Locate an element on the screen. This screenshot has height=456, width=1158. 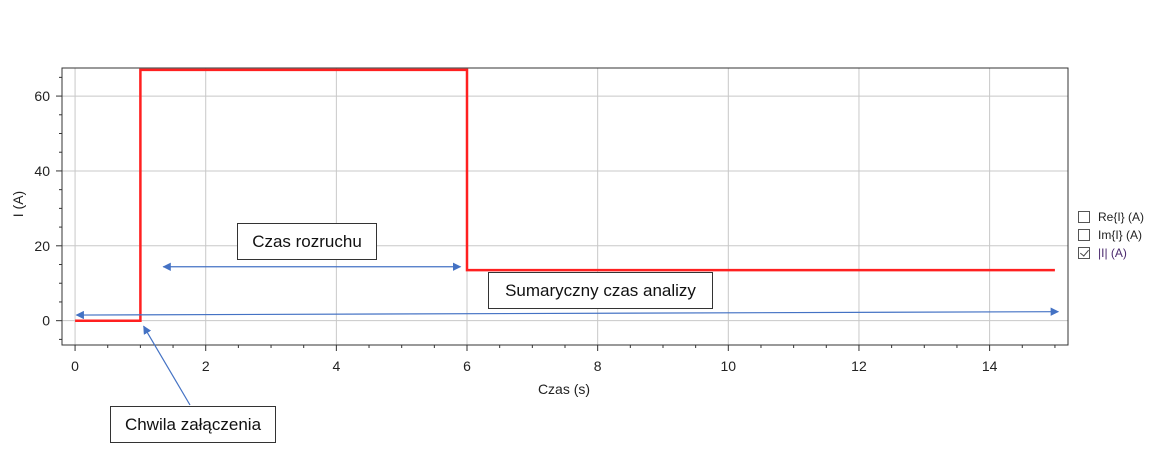
legend-label-re: Re{I} (A) is located at coordinates (1121, 217).